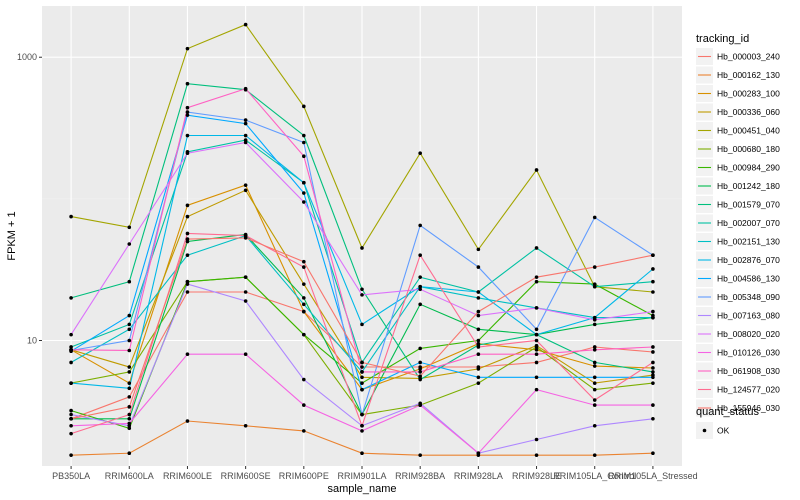 This screenshot has height=500, width=800. Describe the element at coordinates (738, 260) in the screenshot. I see `legend-item: Hb_002876_070` at that location.